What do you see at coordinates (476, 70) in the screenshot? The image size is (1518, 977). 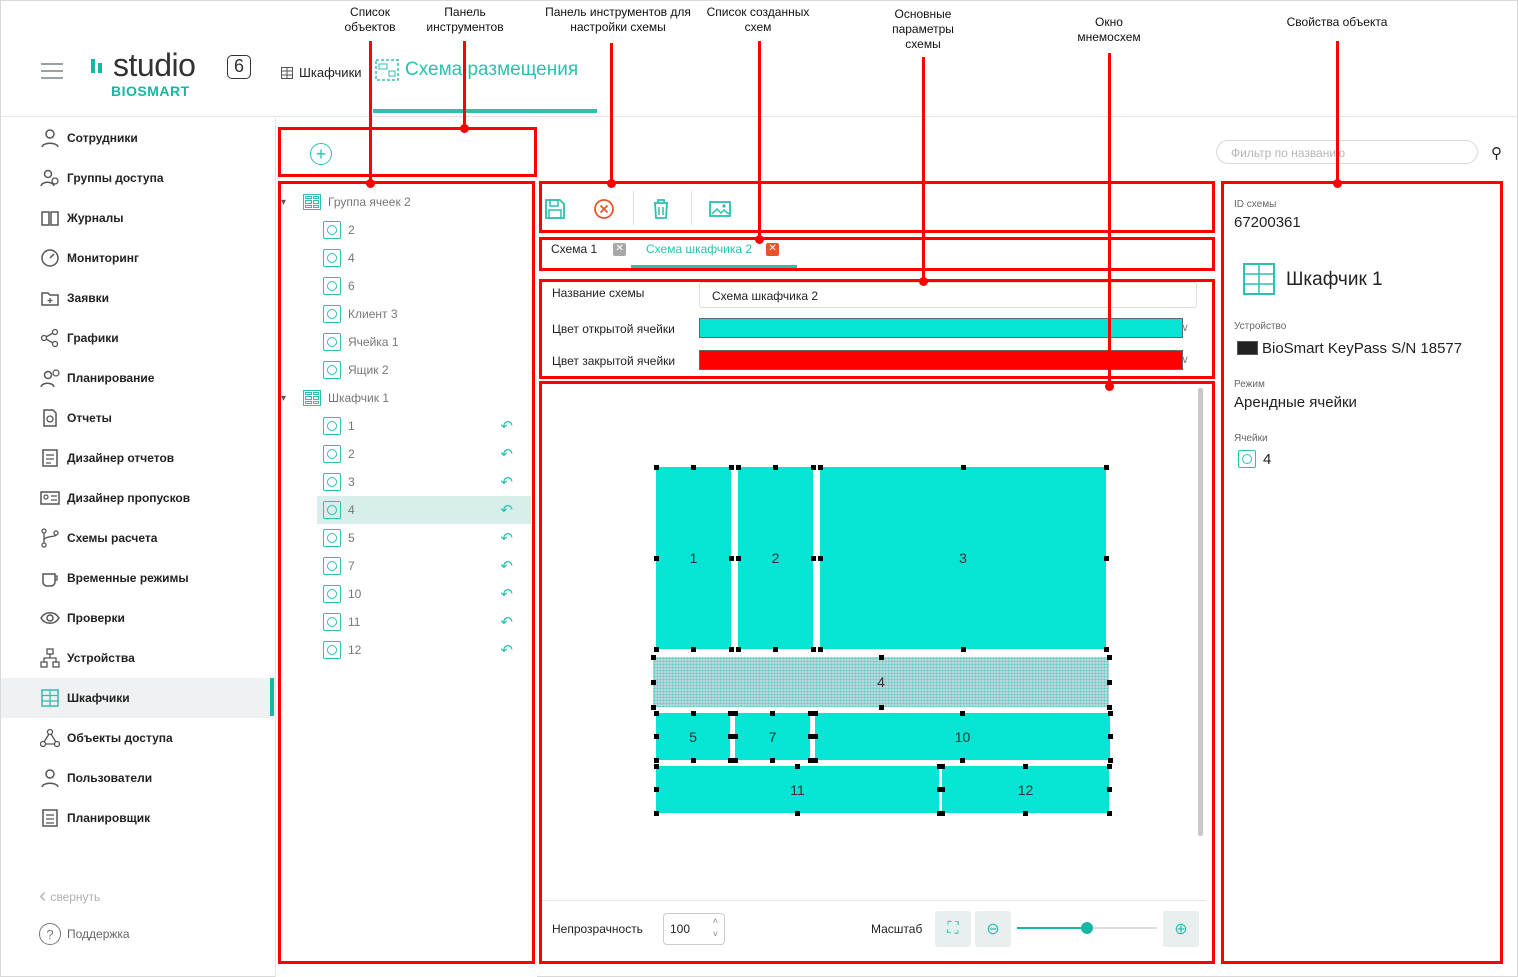 I see `tab-layout-scheme: Схема размещения` at bounding box center [476, 70].